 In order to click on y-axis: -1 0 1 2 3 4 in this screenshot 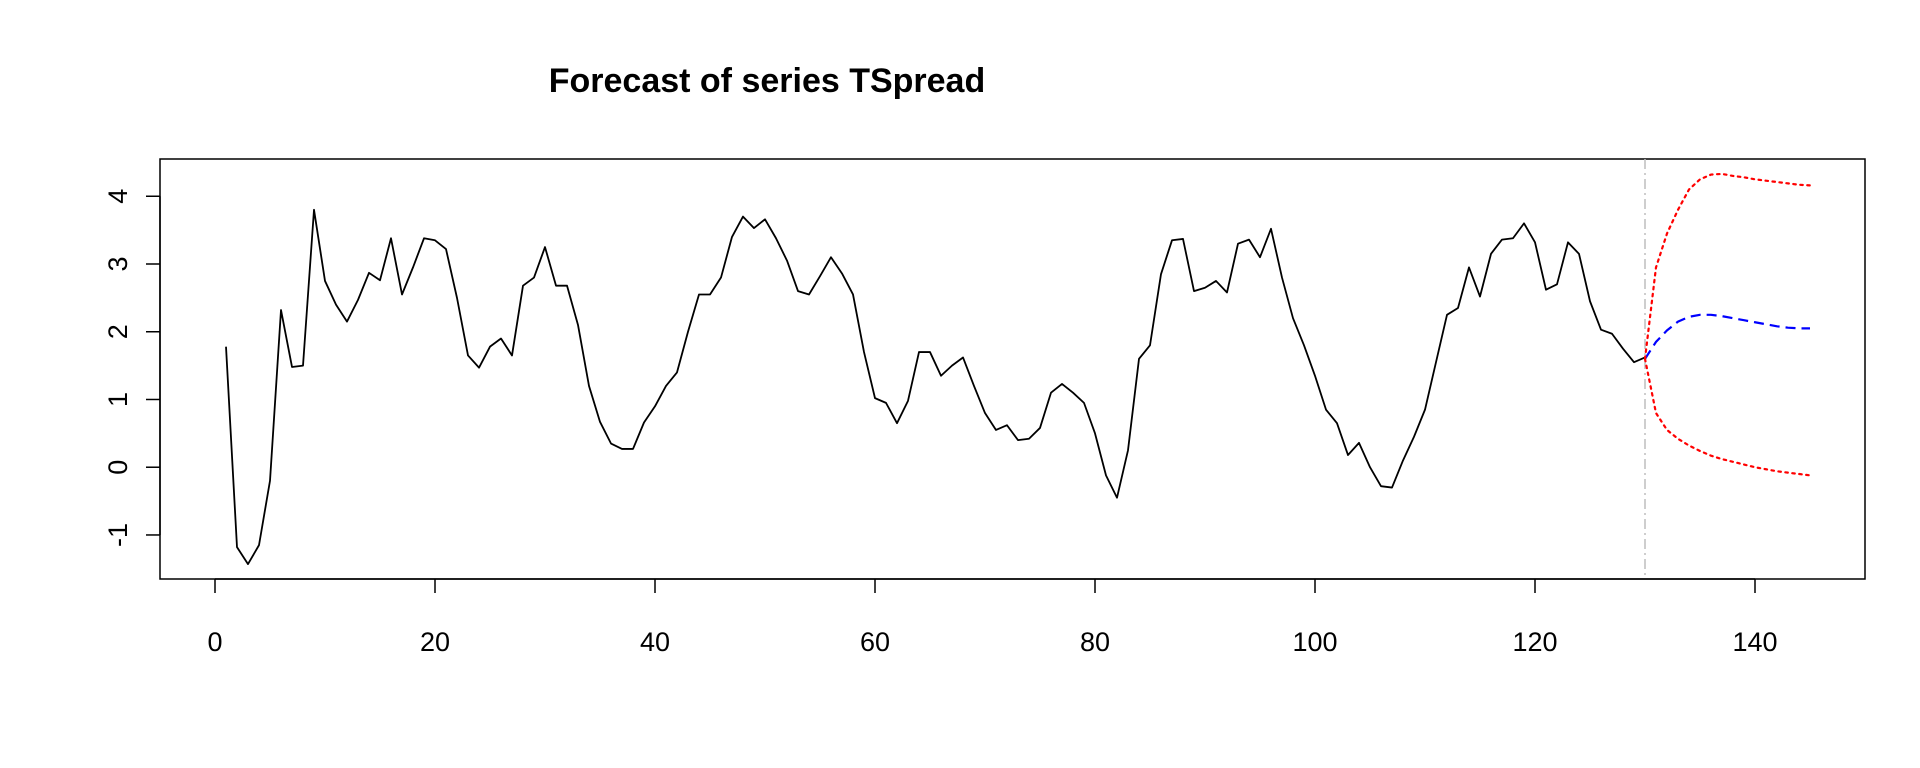, I will do `click(132, 368)`.